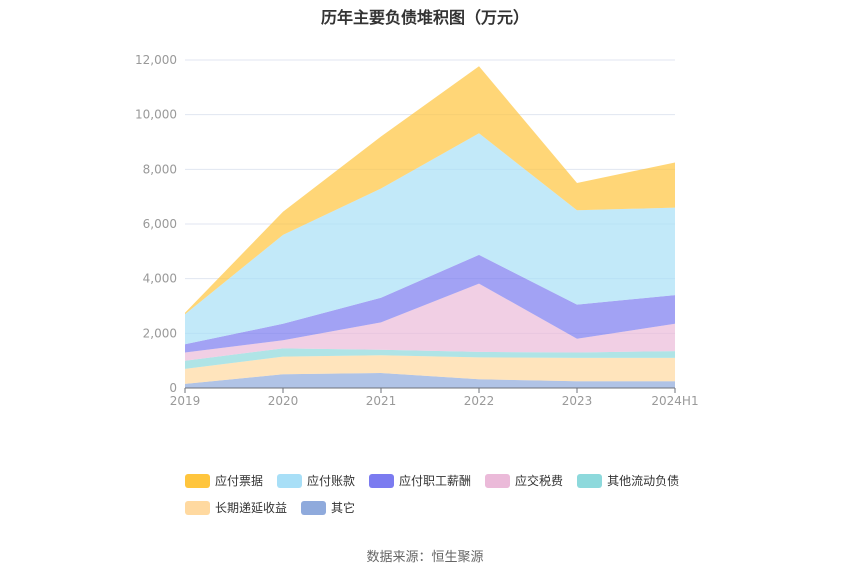 This screenshot has width=850, height=575. I want to click on y-tick-label: 6,000, so click(160, 224).